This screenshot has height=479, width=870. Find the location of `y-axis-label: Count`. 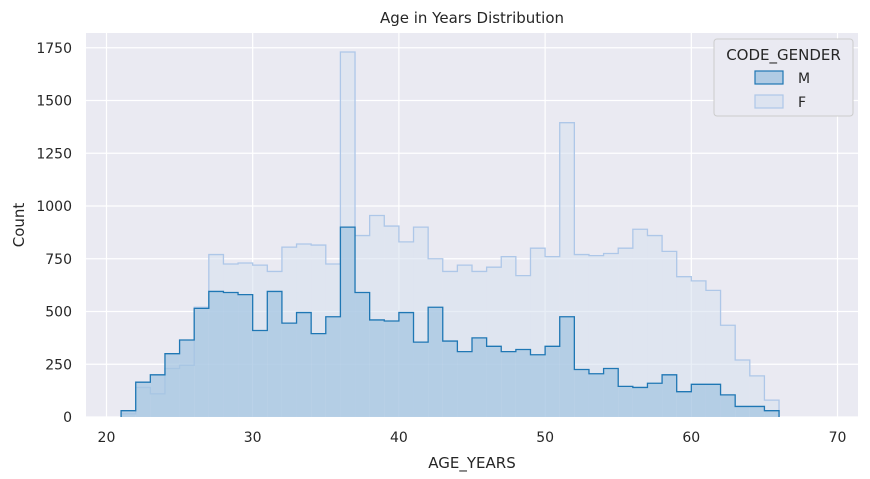

y-axis-label: Count is located at coordinates (19, 225).